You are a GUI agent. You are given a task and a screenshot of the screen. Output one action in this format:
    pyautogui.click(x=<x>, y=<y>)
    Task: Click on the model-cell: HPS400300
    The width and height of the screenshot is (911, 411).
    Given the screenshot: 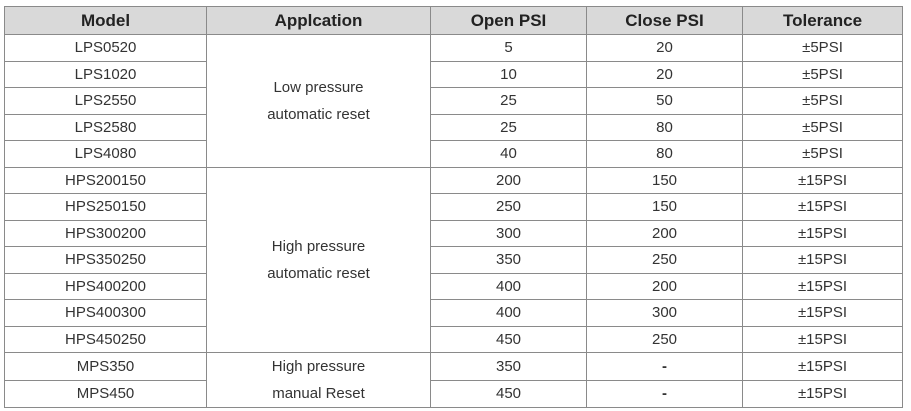 What is the action you would take?
    pyautogui.click(x=105, y=313)
    